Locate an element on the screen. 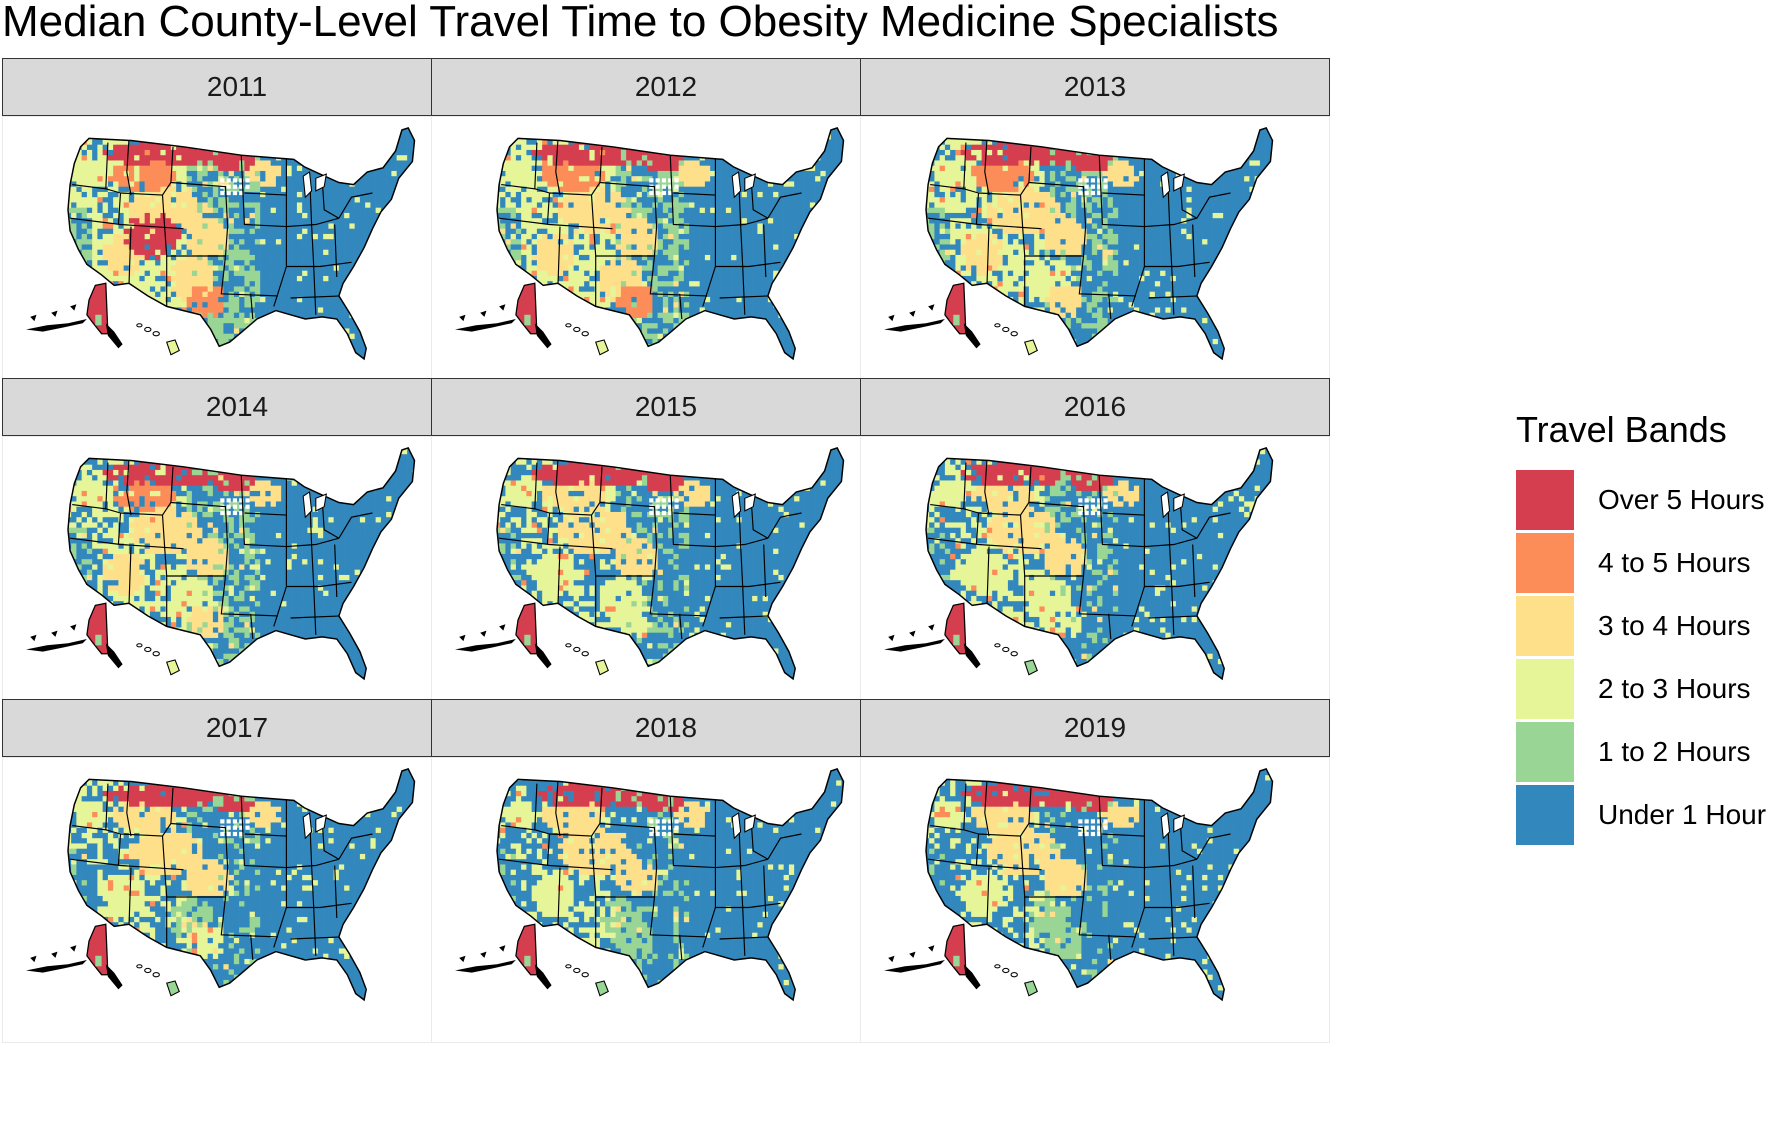 The width and height of the screenshot is (1789, 1144). legend-label: 3 to 4 Hours is located at coordinates (1674, 626).